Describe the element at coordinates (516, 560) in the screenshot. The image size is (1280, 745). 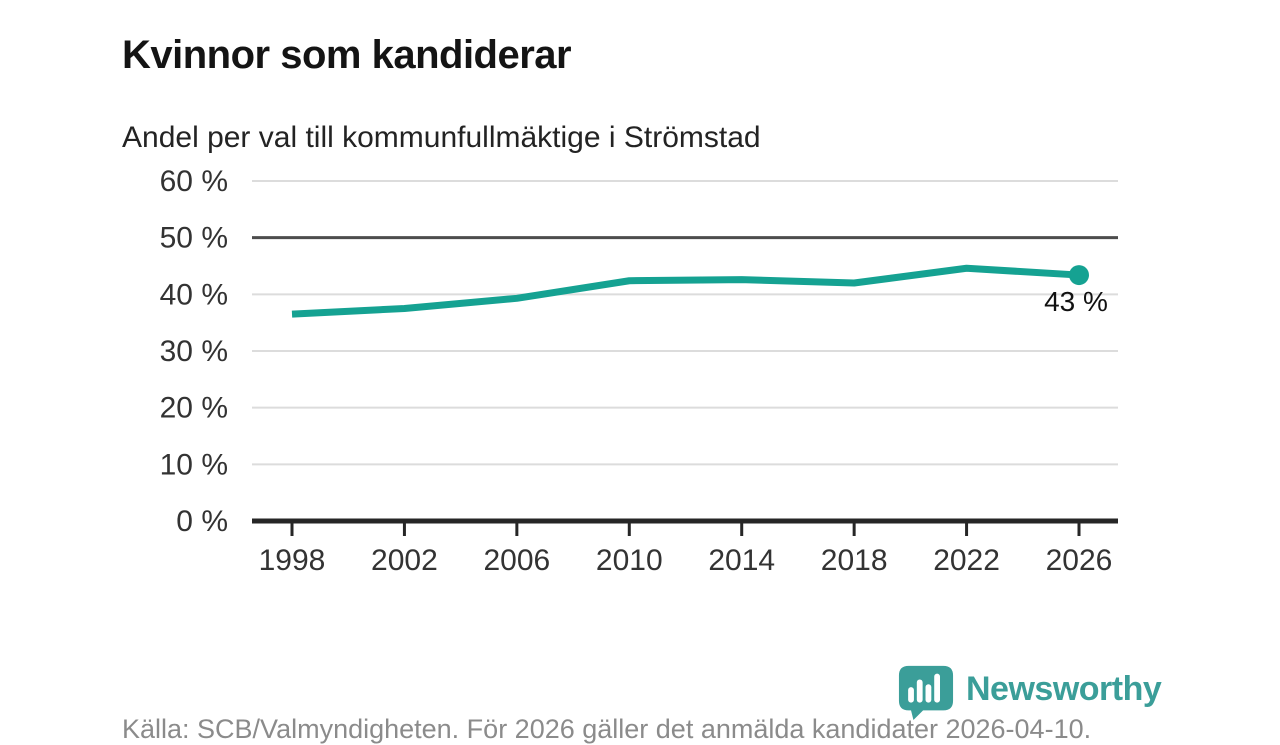
I see `x-tick-label: 2006` at that location.